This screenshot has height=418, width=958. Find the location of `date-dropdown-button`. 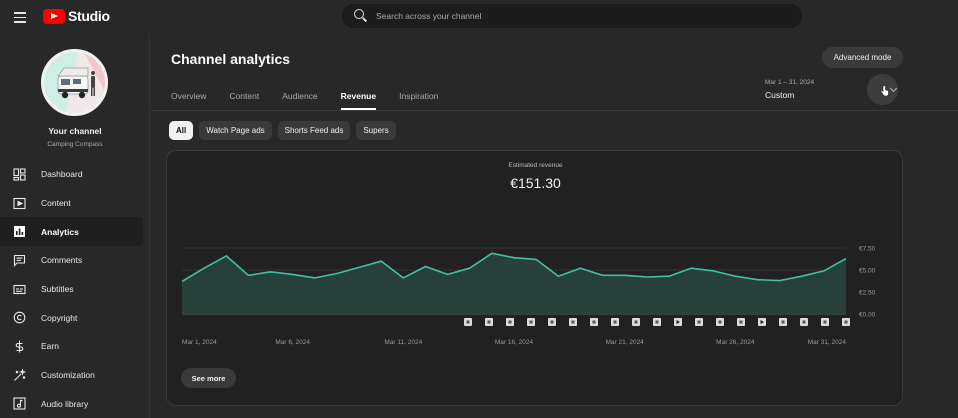

date-dropdown-button is located at coordinates (882, 89).